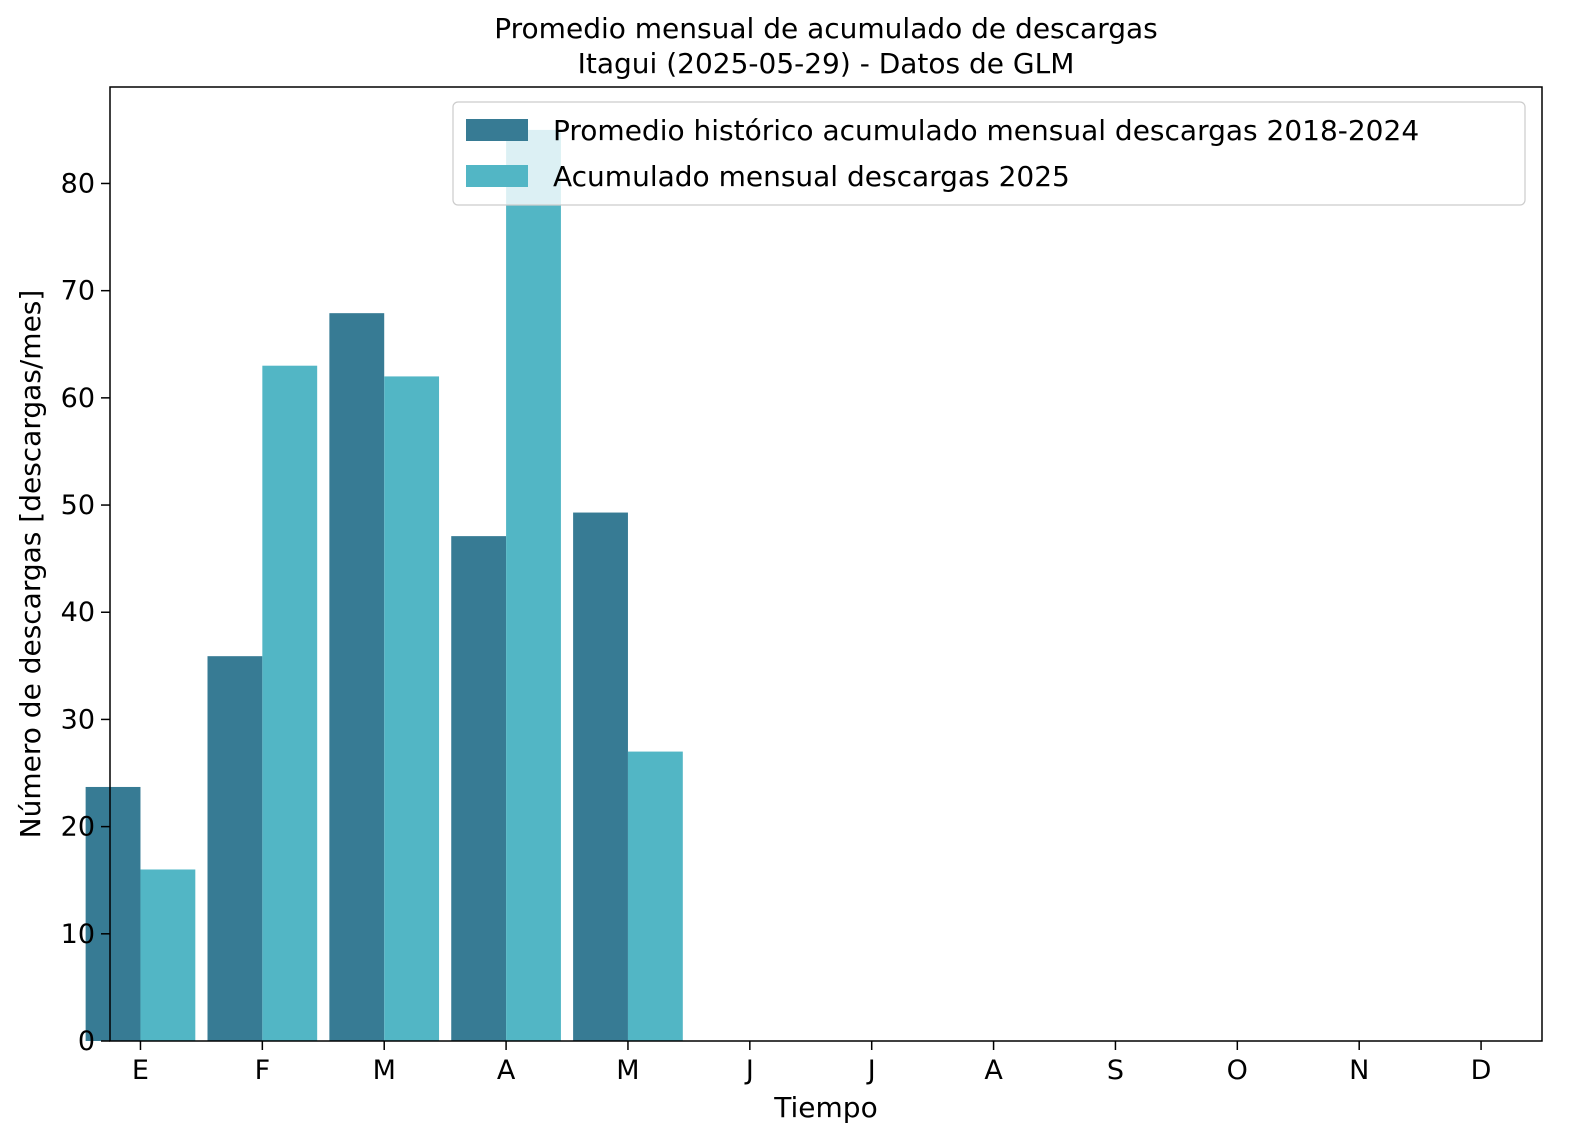 This screenshot has width=1577, height=1147. I want to click on y-tick-label-40: 40, so click(78, 612).